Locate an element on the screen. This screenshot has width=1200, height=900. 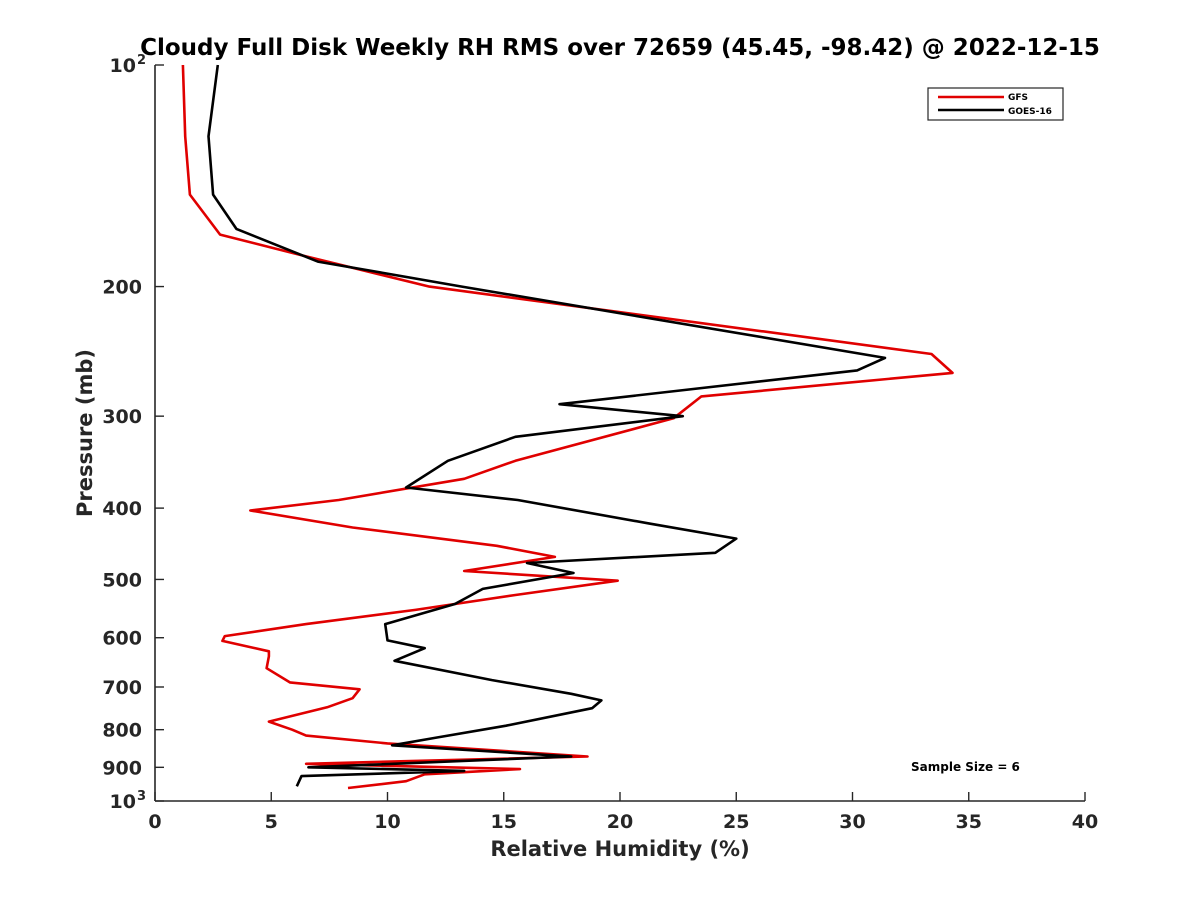
y-tick-label: 500 is located at coordinates (122, 580).